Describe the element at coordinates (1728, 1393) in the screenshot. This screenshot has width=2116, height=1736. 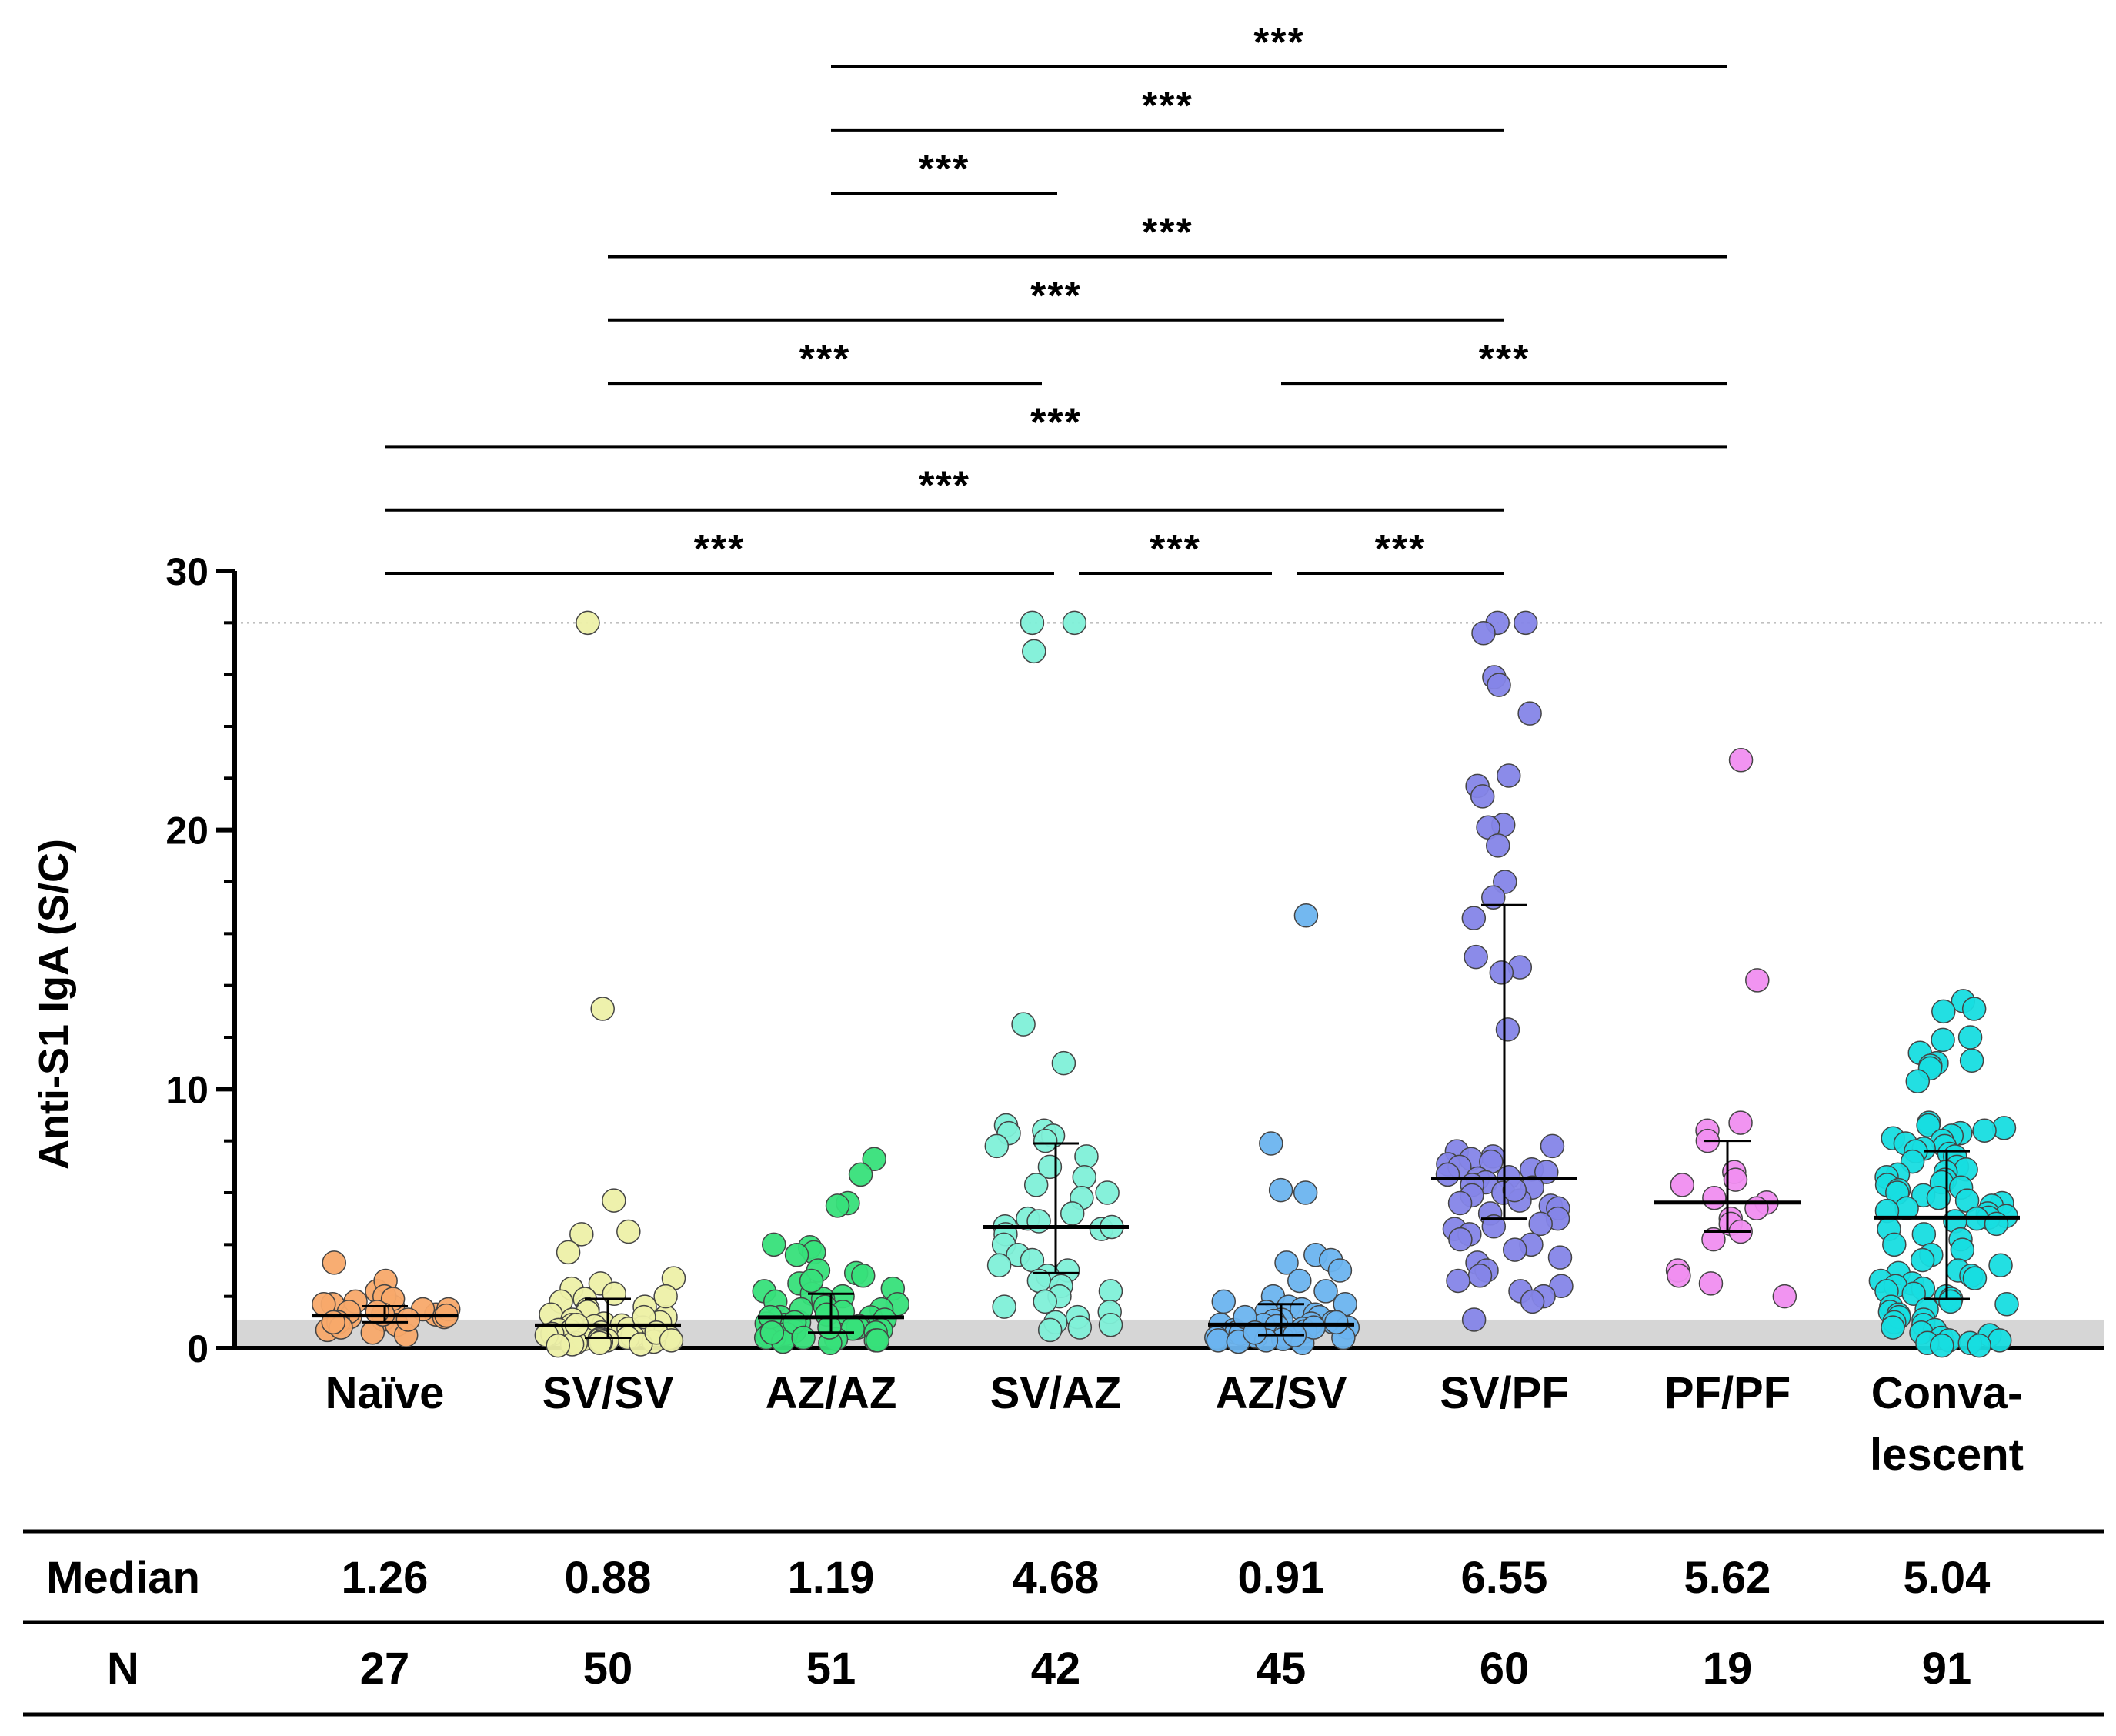
I see `category-label: PF/PF` at that location.